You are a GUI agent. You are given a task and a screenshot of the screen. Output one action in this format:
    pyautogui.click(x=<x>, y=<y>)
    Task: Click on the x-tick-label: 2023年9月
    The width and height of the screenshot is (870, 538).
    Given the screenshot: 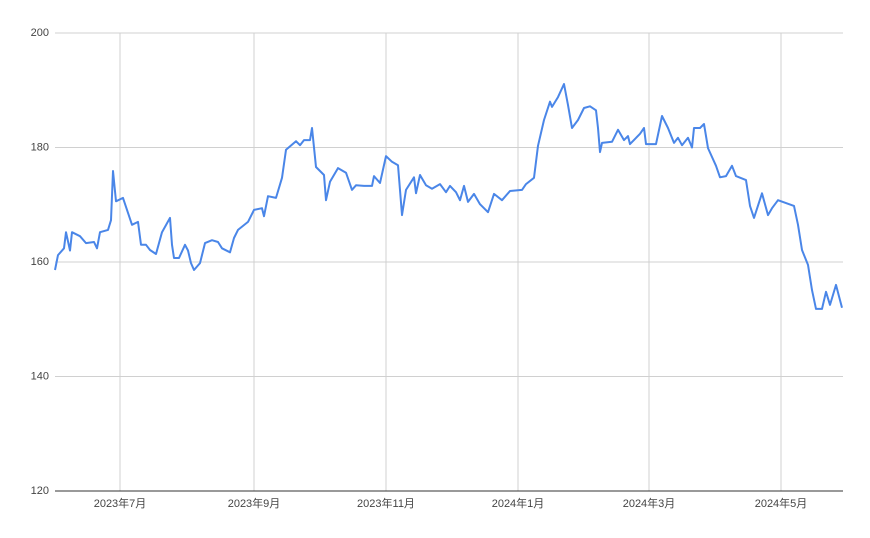 What is the action you would take?
    pyautogui.click(x=254, y=503)
    